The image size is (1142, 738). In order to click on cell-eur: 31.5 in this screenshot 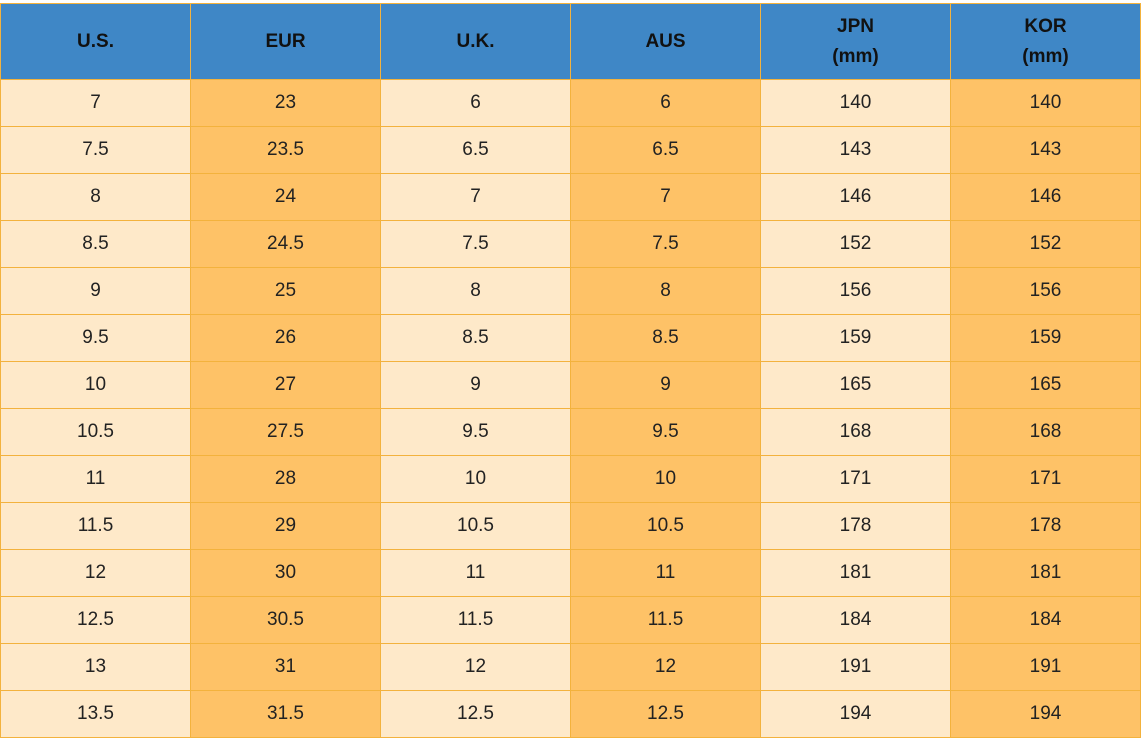, I will do `click(285, 714)`.